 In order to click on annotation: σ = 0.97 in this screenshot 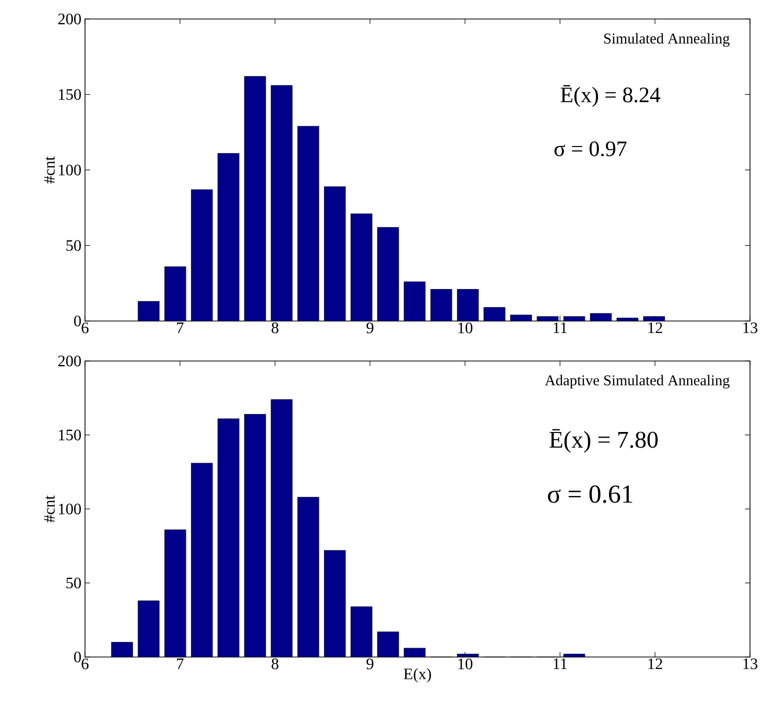, I will do `click(590, 148)`.